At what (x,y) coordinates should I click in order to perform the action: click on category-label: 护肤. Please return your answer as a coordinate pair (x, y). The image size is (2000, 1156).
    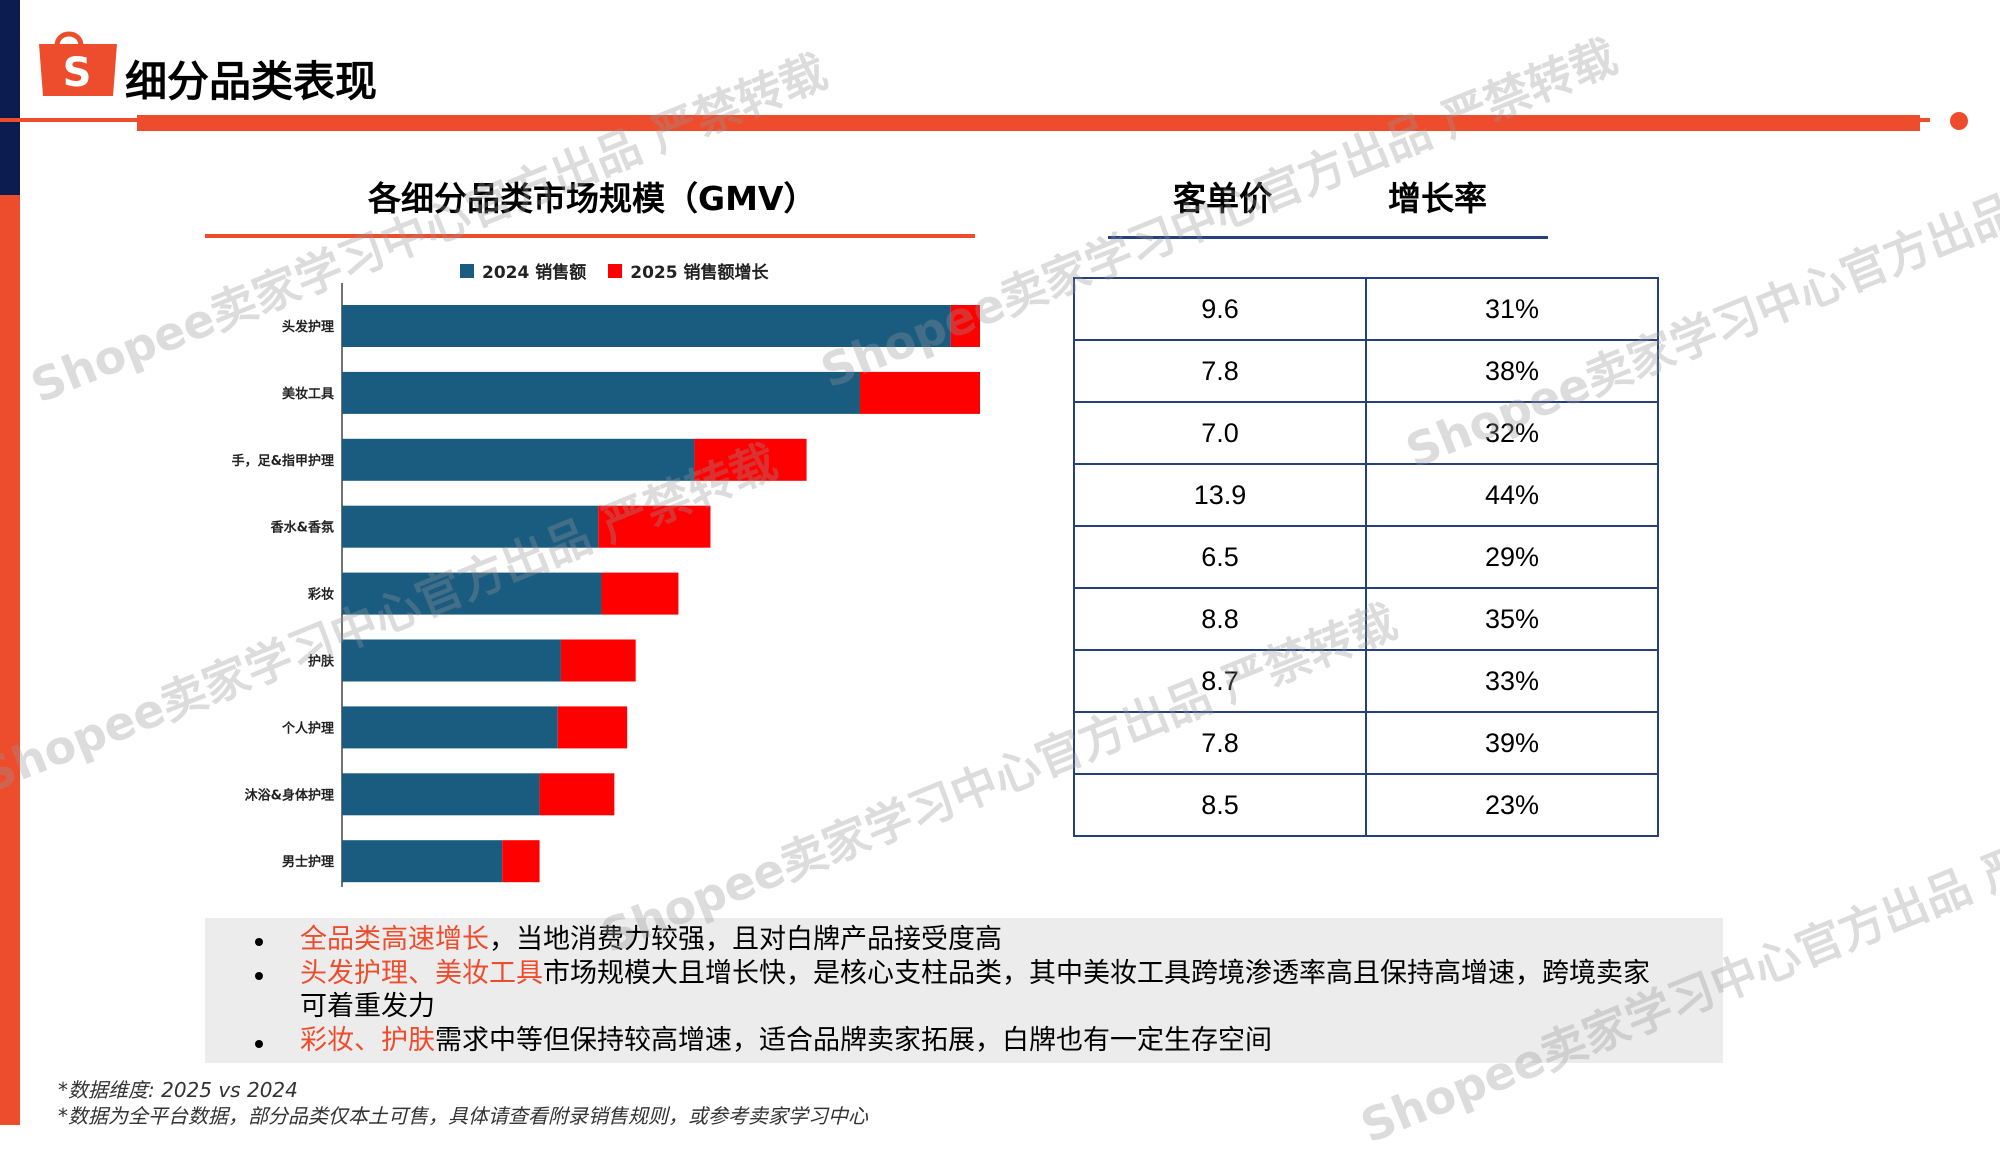
    Looking at the image, I should click on (321, 662).